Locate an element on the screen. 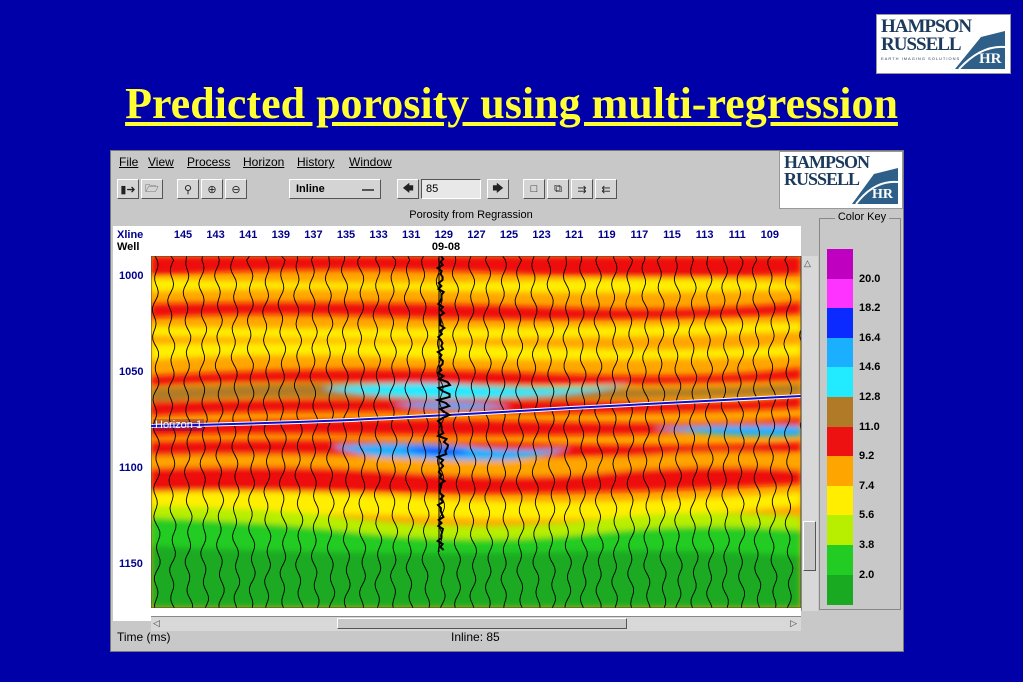 The height and width of the screenshot is (682, 1023). well-axis-label: Well is located at coordinates (128, 247).